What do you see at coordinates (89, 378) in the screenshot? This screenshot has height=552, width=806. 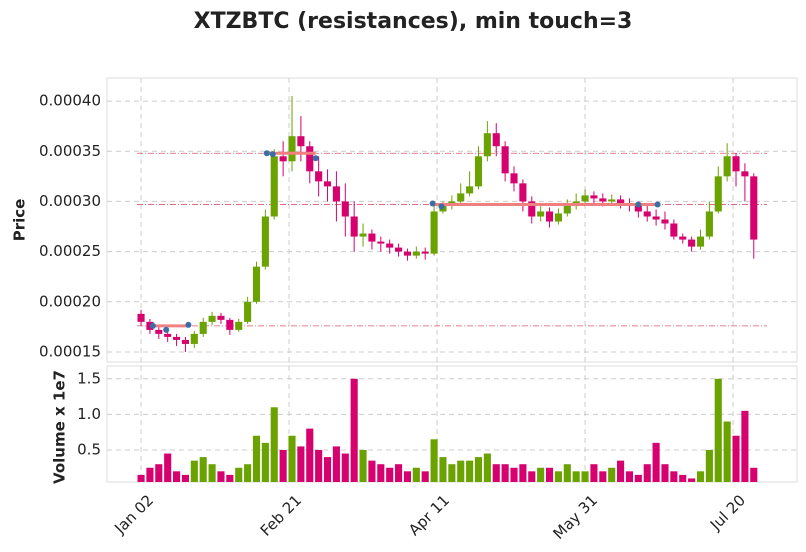 I see `volume-tick-label: 1.5` at bounding box center [89, 378].